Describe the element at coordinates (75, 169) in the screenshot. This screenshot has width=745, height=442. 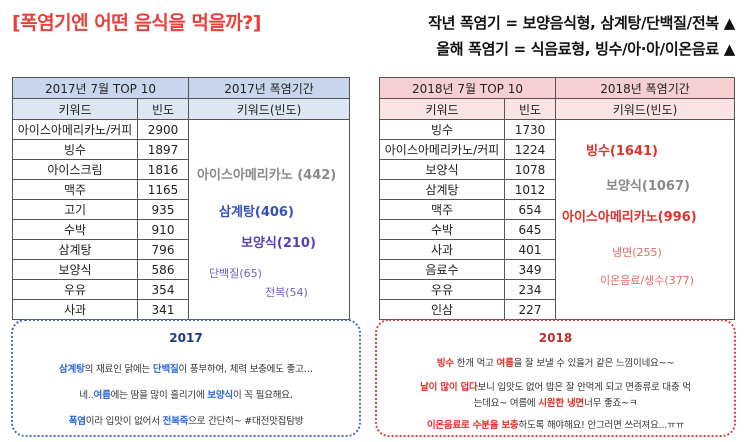
I see `keyword-cell: 아이스크림` at that location.